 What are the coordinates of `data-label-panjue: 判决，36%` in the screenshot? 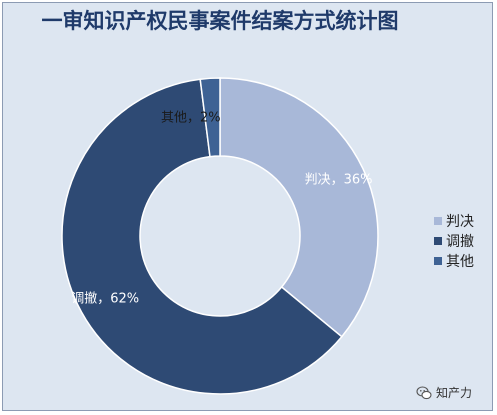 It's located at (339, 180).